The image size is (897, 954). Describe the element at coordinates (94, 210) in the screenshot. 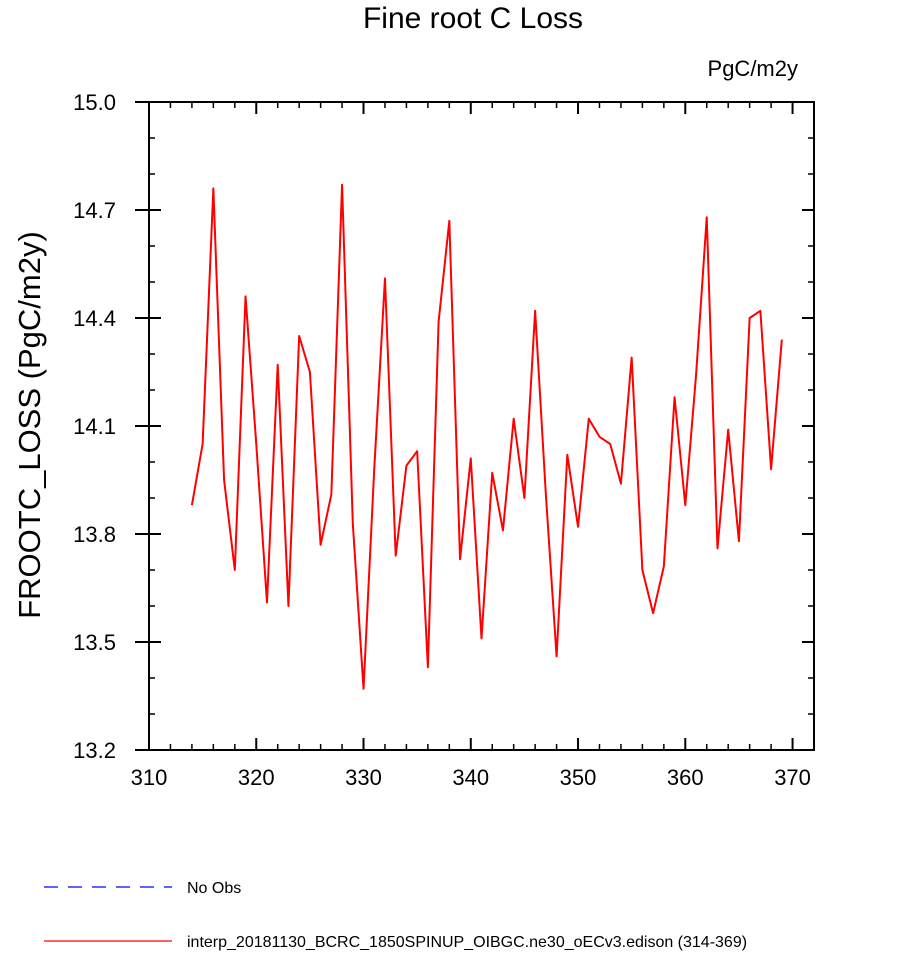

I see `y-tick-label: 14.7` at that location.